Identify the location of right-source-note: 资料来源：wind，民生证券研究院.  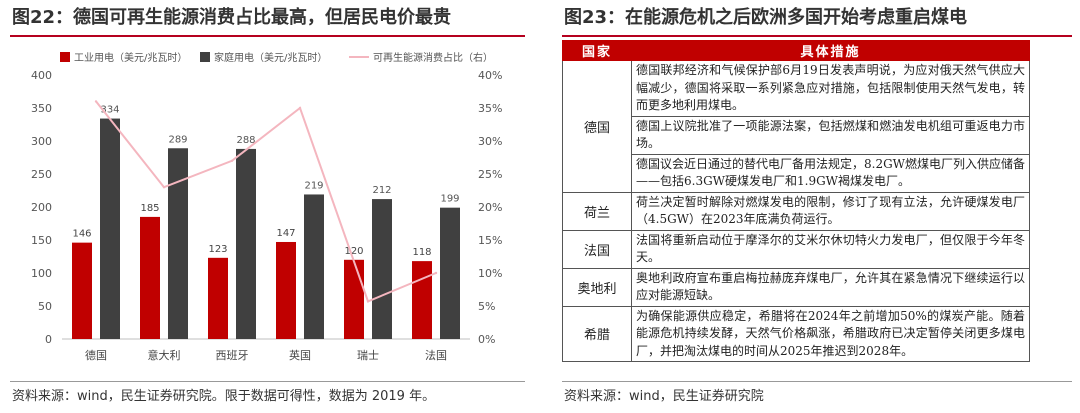
(664, 396).